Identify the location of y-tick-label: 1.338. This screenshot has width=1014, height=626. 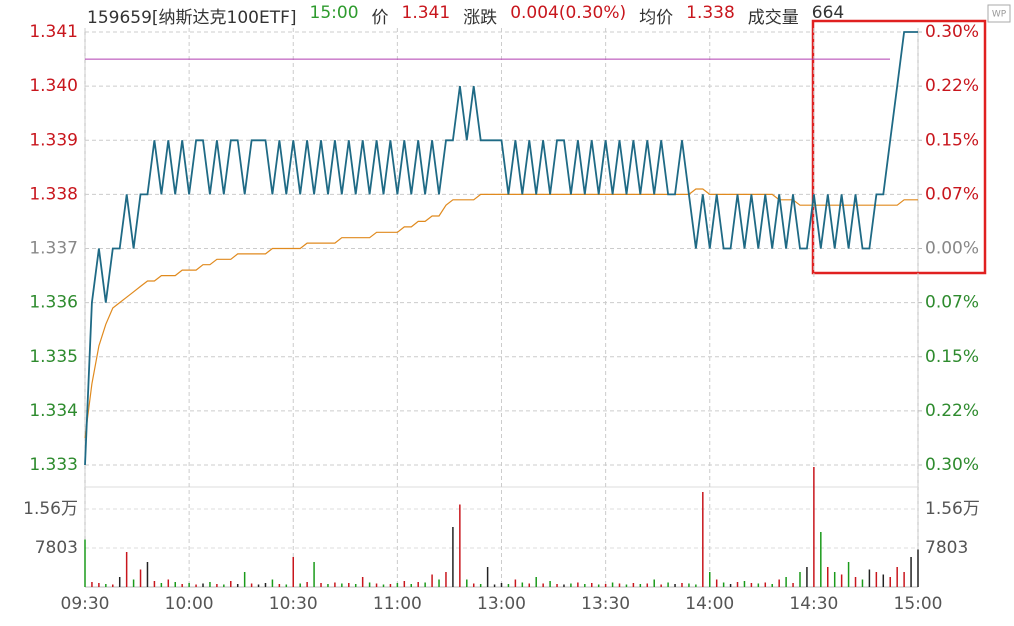
(53, 194).